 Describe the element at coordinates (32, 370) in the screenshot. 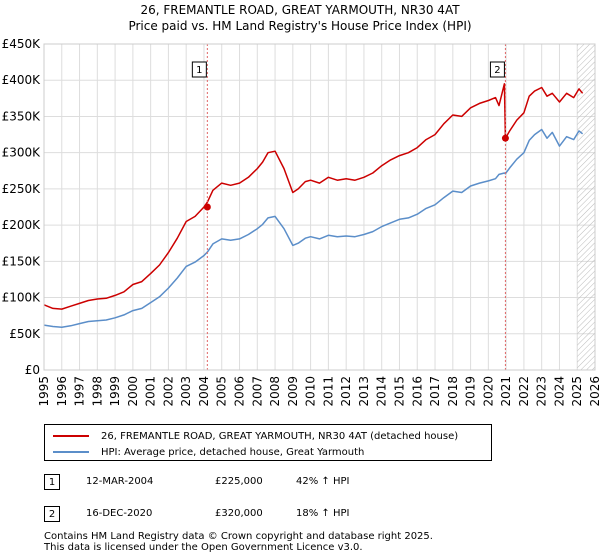

I see `y-tick-label: £0` at that location.